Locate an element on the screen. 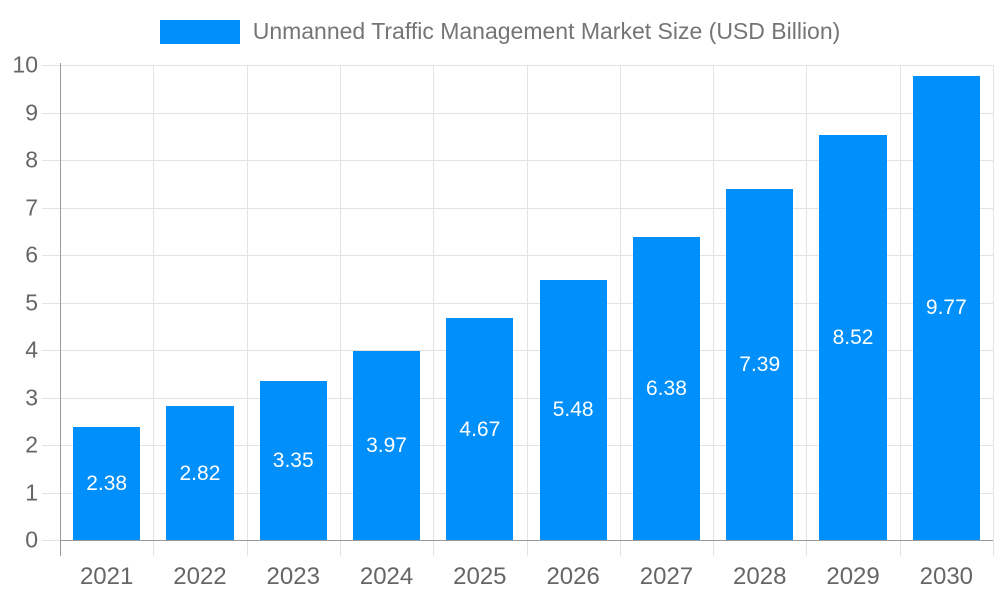  bar-value-label: 3.97 is located at coordinates (386, 446).